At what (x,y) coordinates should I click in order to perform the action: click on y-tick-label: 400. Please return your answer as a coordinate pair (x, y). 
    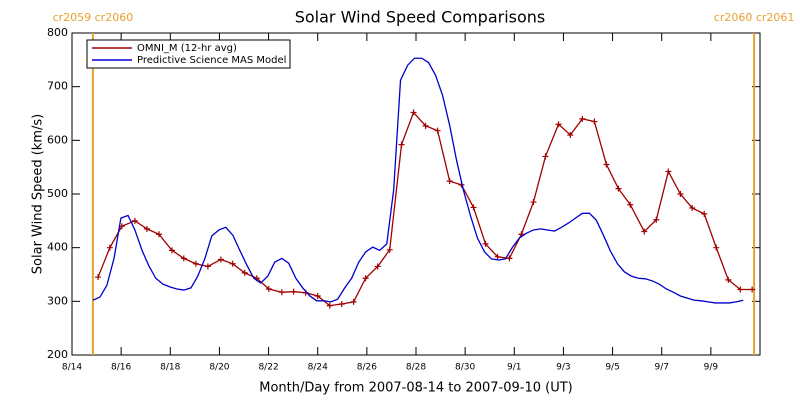
    Looking at the image, I should click on (57, 247).